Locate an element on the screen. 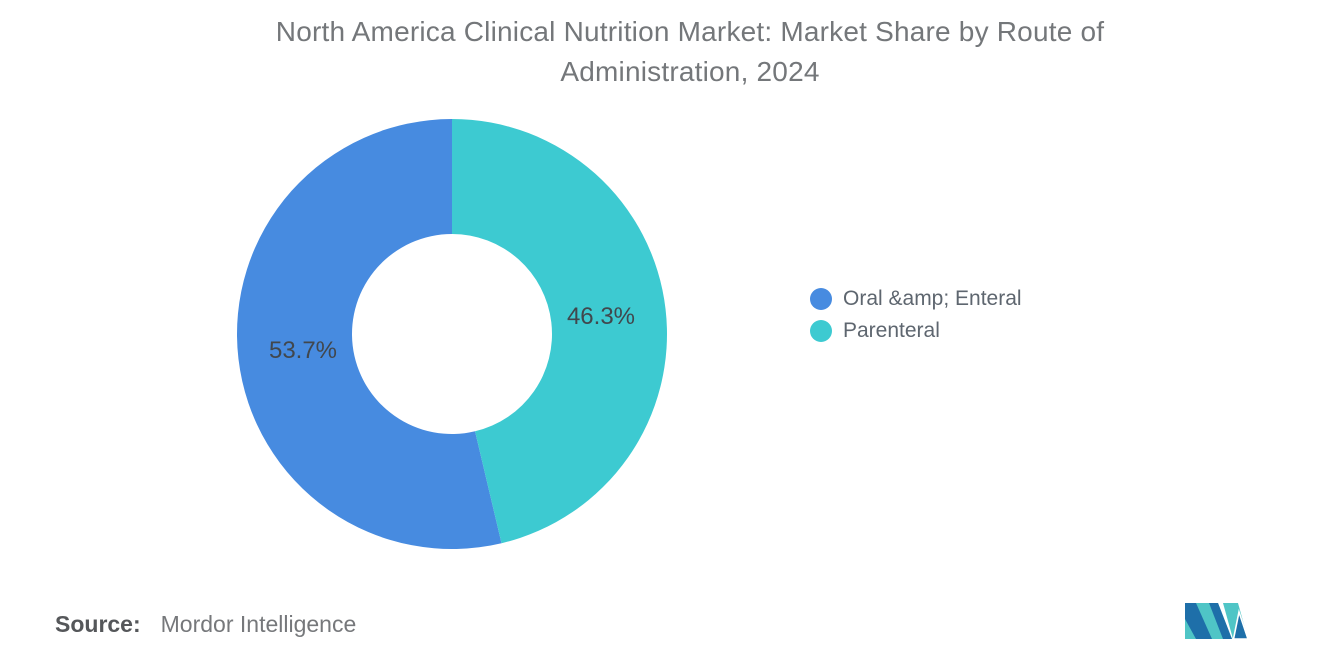  legend-item-parenteral: Parenteral is located at coordinates (916, 331).